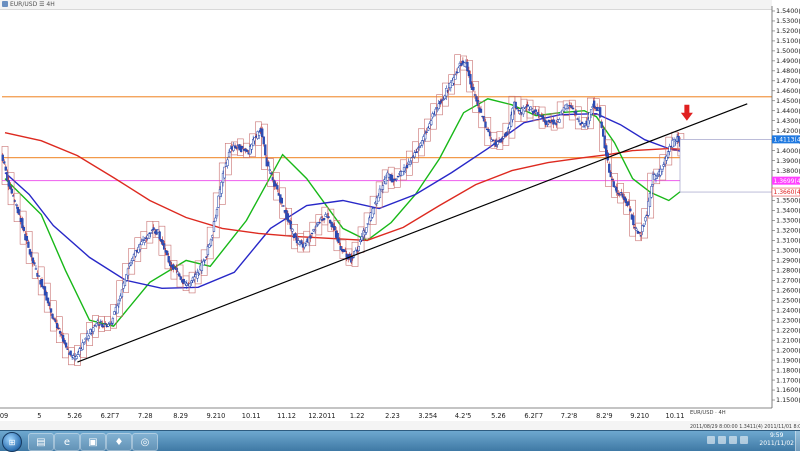  What do you see at coordinates (788, 121) in the screenshot?
I see `price-tick-label: 1.4300(` at bounding box center [788, 121].